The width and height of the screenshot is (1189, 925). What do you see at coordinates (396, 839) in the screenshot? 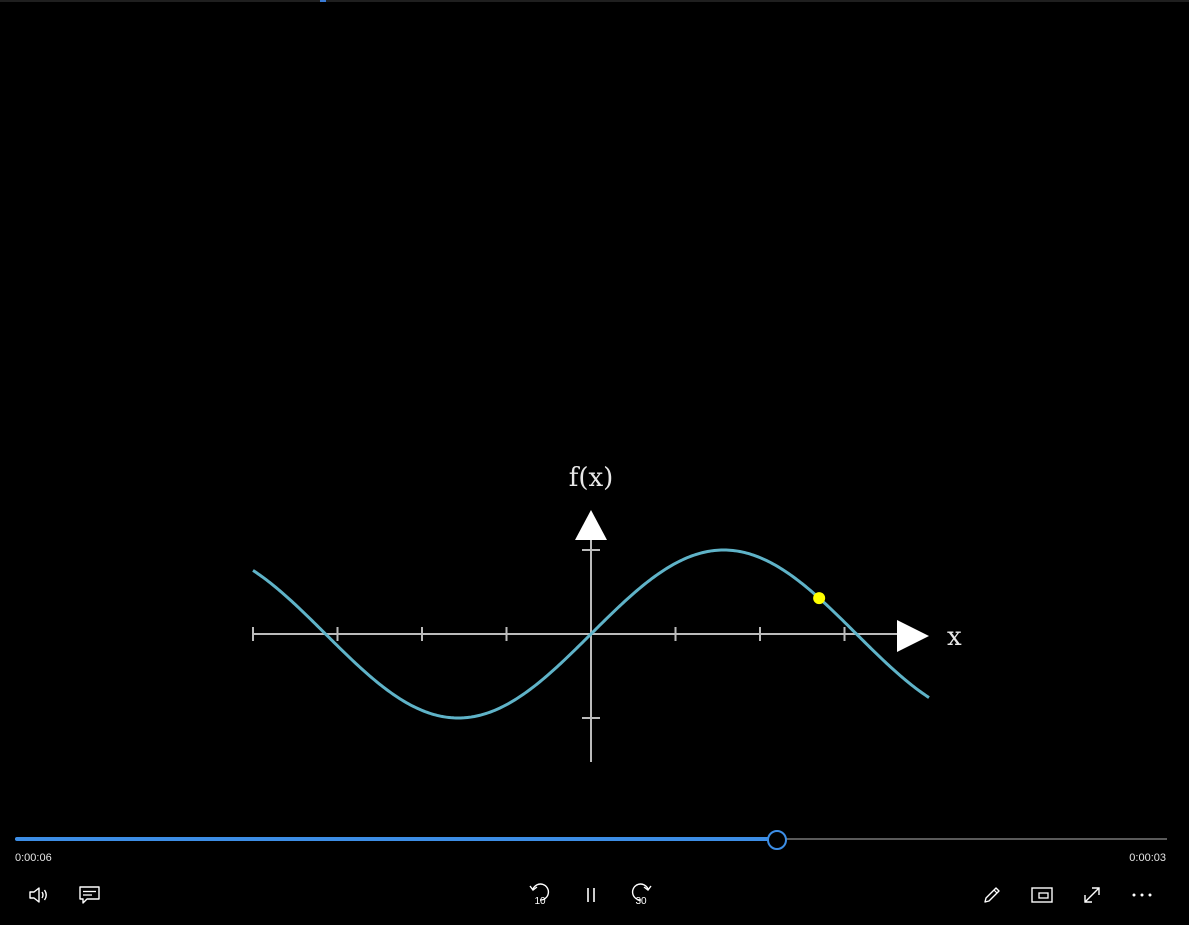
I see `seek-progress` at bounding box center [396, 839].